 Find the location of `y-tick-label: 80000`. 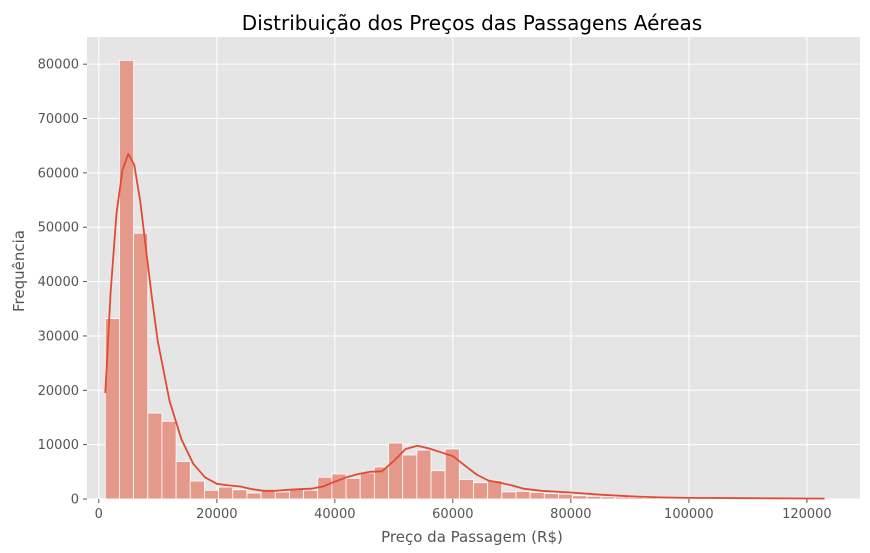

y-tick-label: 80000 is located at coordinates (58, 65).